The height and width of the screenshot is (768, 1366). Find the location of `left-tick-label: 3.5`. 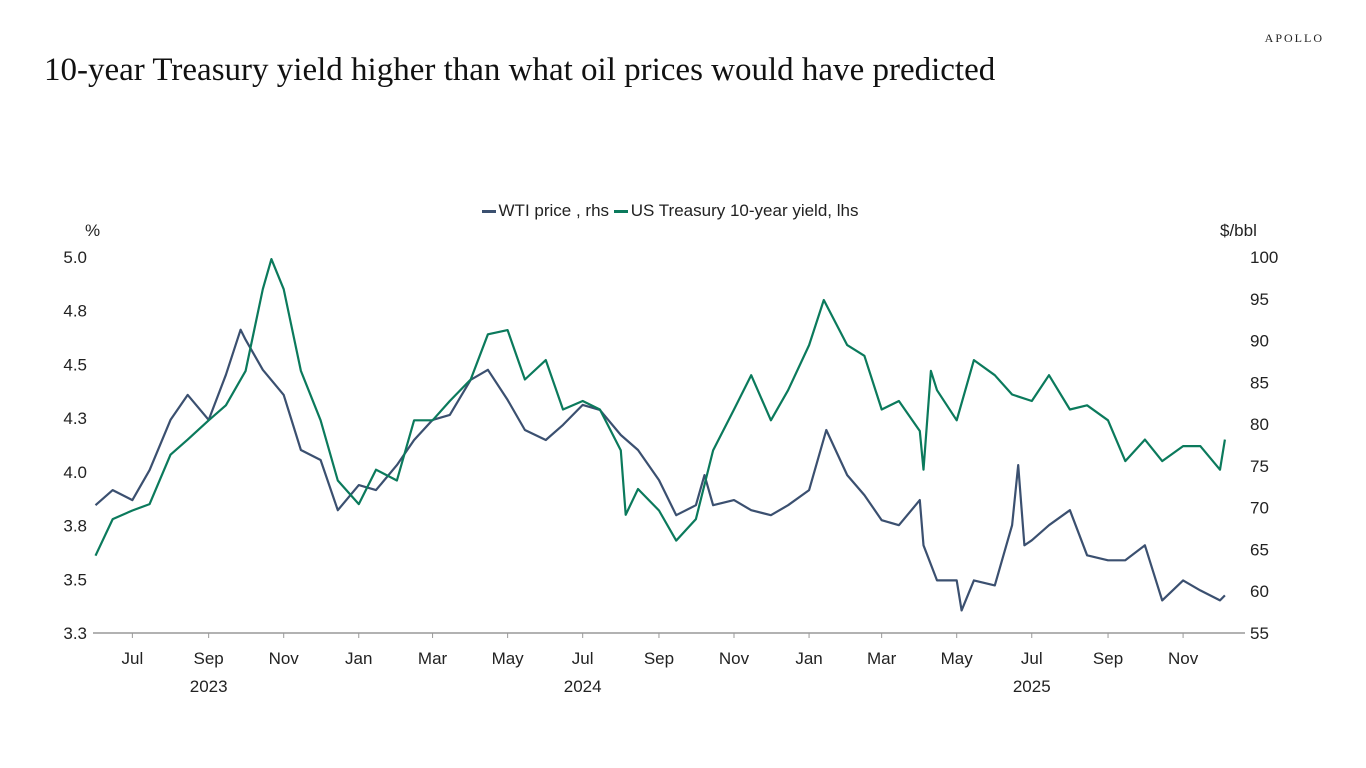

left-tick-label: 3.5 is located at coordinates (75, 579).